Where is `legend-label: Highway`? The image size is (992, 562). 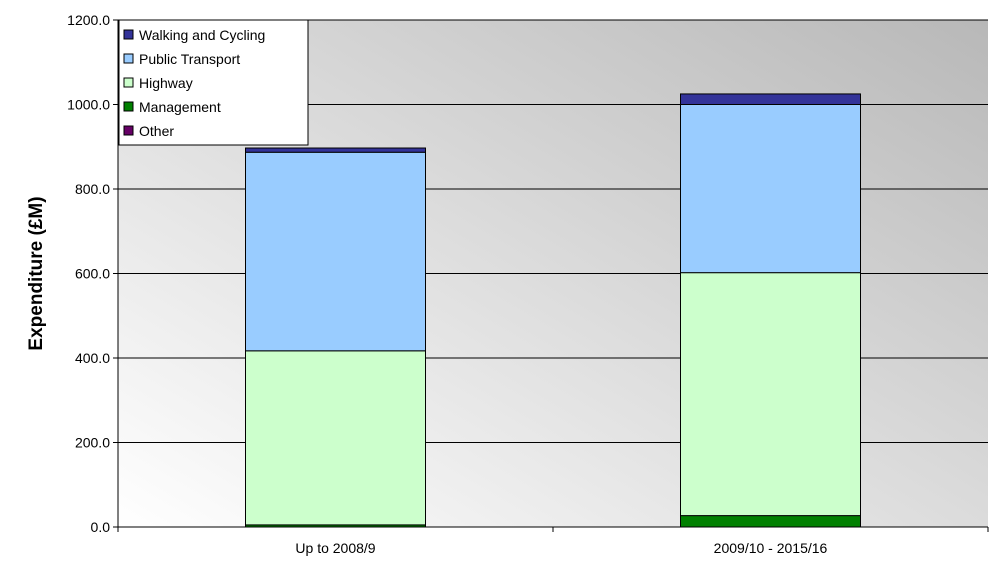
legend-label: Highway is located at coordinates (166, 83).